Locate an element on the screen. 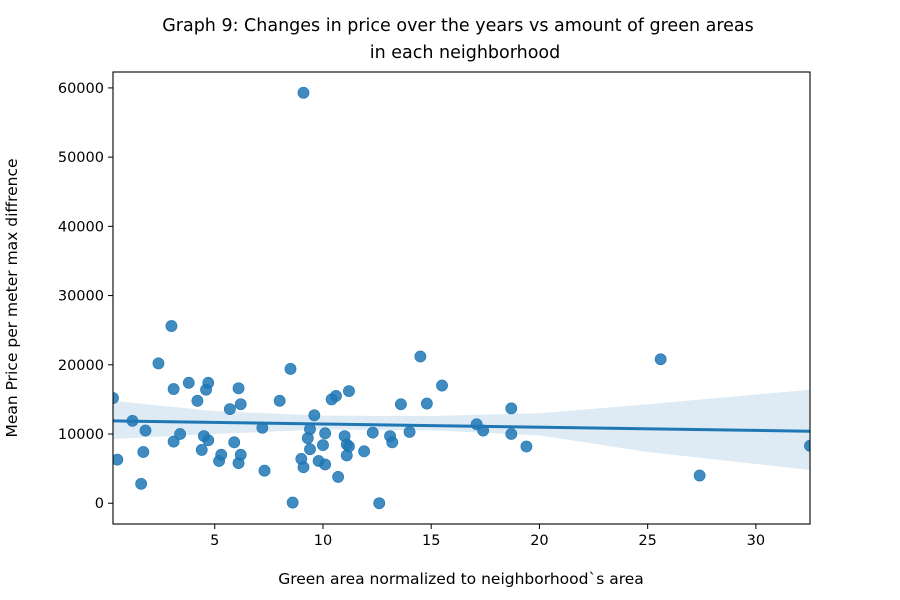 The image size is (900, 600). y-tick-label: 50000 is located at coordinates (81, 158).